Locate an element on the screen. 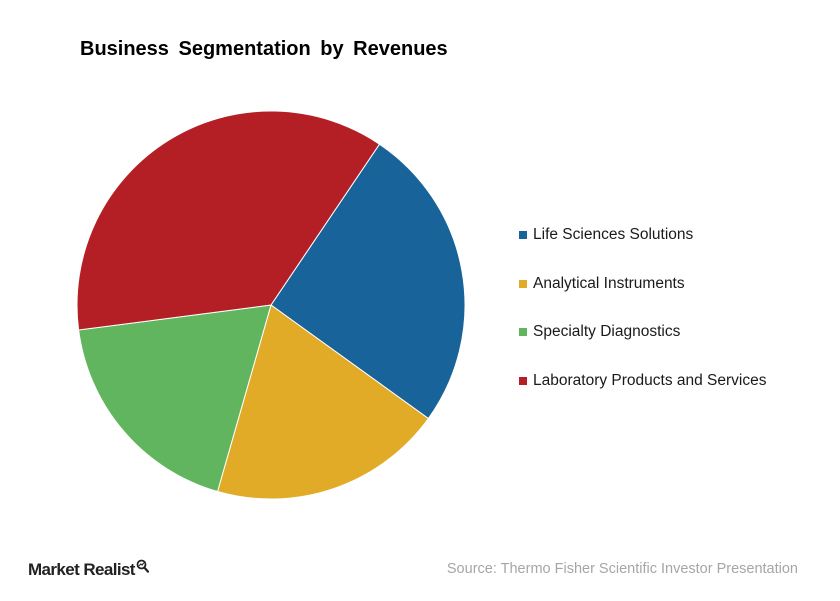 This screenshot has width=840, height=601. brand-logo: Market Realist is located at coordinates (88, 569).